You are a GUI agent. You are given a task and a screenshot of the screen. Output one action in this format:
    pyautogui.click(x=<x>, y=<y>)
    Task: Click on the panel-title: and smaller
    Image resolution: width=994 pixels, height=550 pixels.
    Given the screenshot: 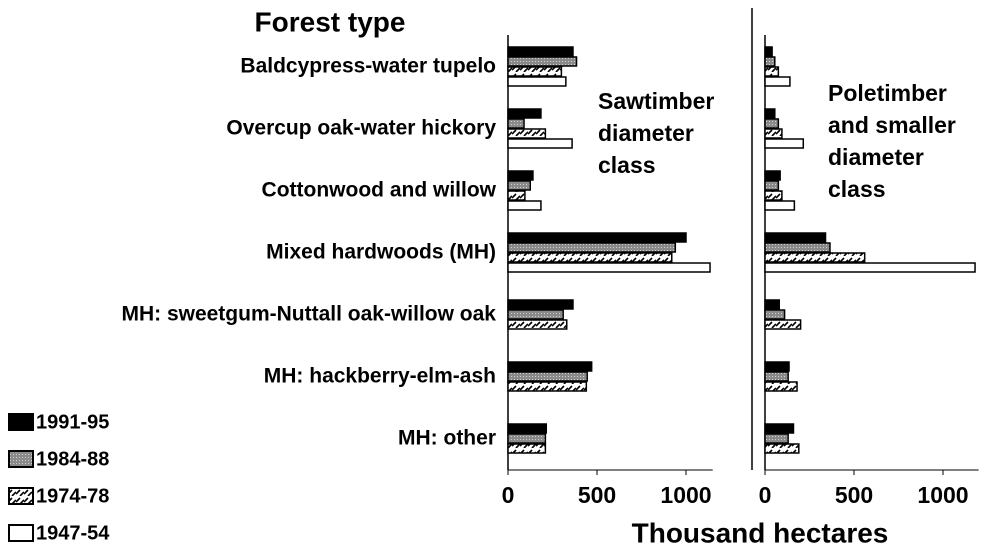 What is the action you would take?
    pyautogui.click(x=892, y=125)
    